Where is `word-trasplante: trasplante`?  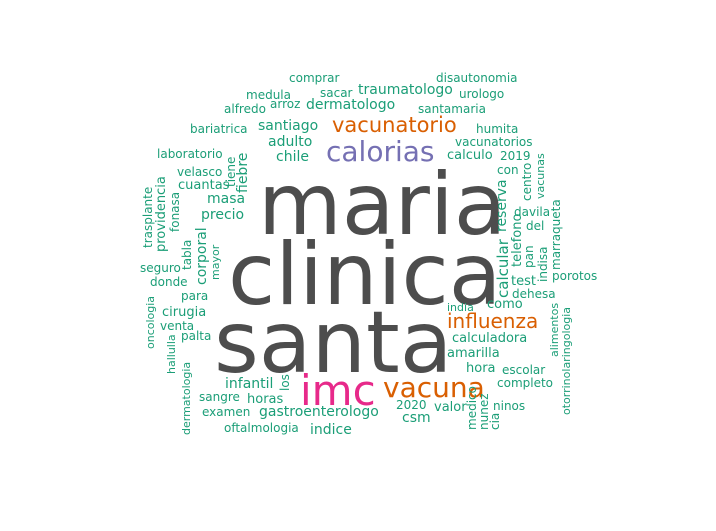
word-trasplante: trasplante is located at coordinates (148, 217).